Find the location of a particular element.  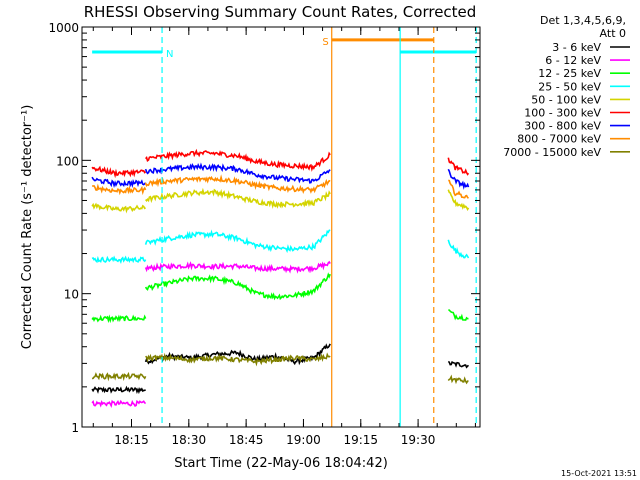

series-25-50-keV is located at coordinates (280, 246).